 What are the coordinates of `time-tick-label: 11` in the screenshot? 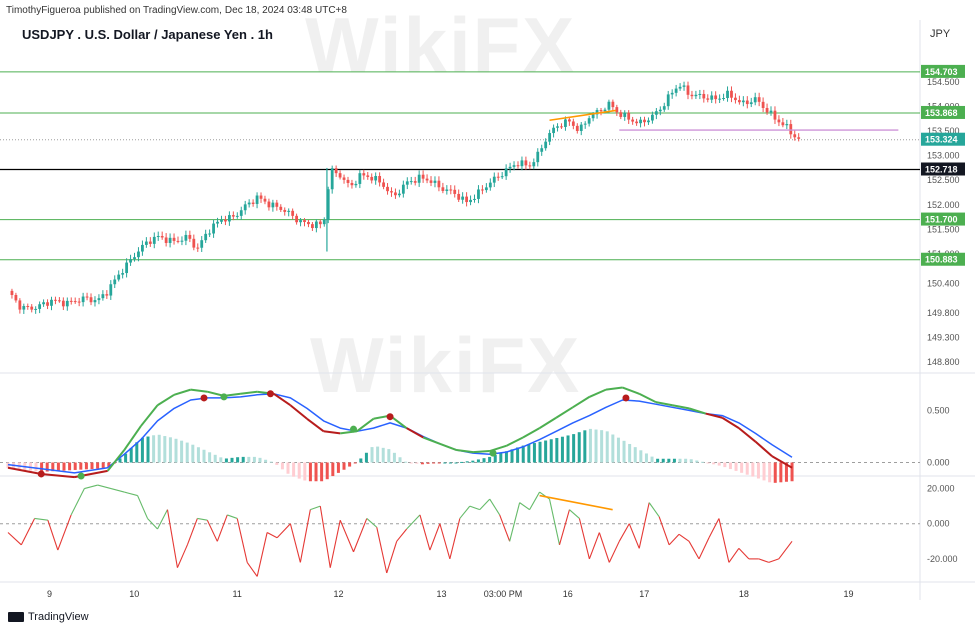 It's located at (237, 594).